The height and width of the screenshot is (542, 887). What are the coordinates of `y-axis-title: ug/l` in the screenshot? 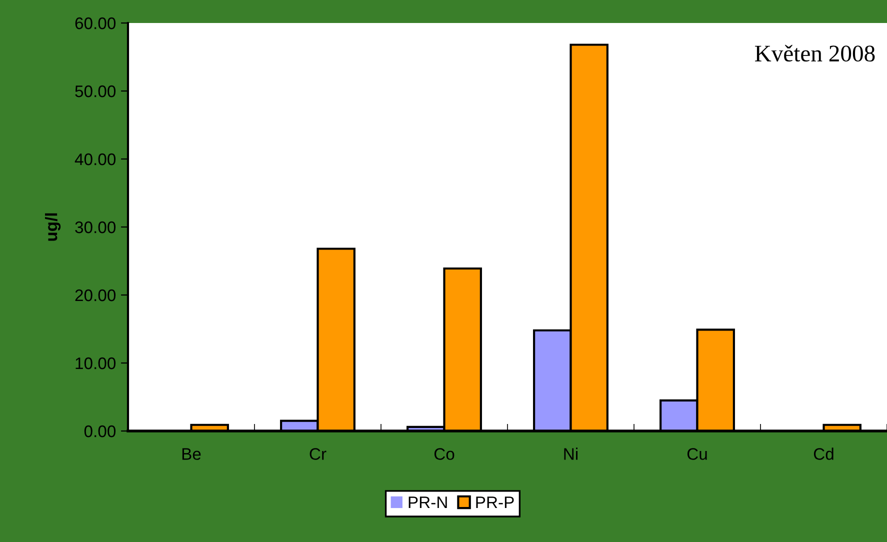 It's located at (52, 227).